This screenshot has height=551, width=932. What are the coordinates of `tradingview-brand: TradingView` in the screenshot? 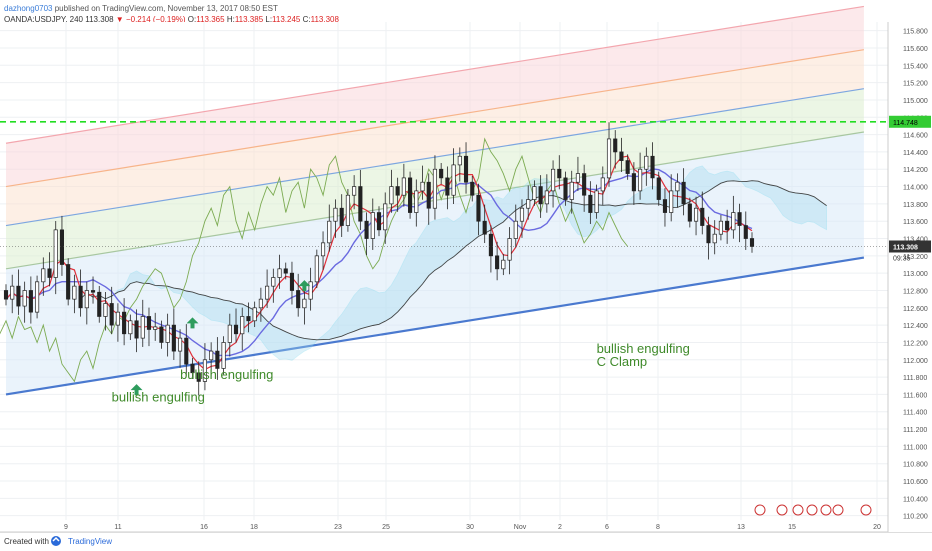 It's located at (90, 541).